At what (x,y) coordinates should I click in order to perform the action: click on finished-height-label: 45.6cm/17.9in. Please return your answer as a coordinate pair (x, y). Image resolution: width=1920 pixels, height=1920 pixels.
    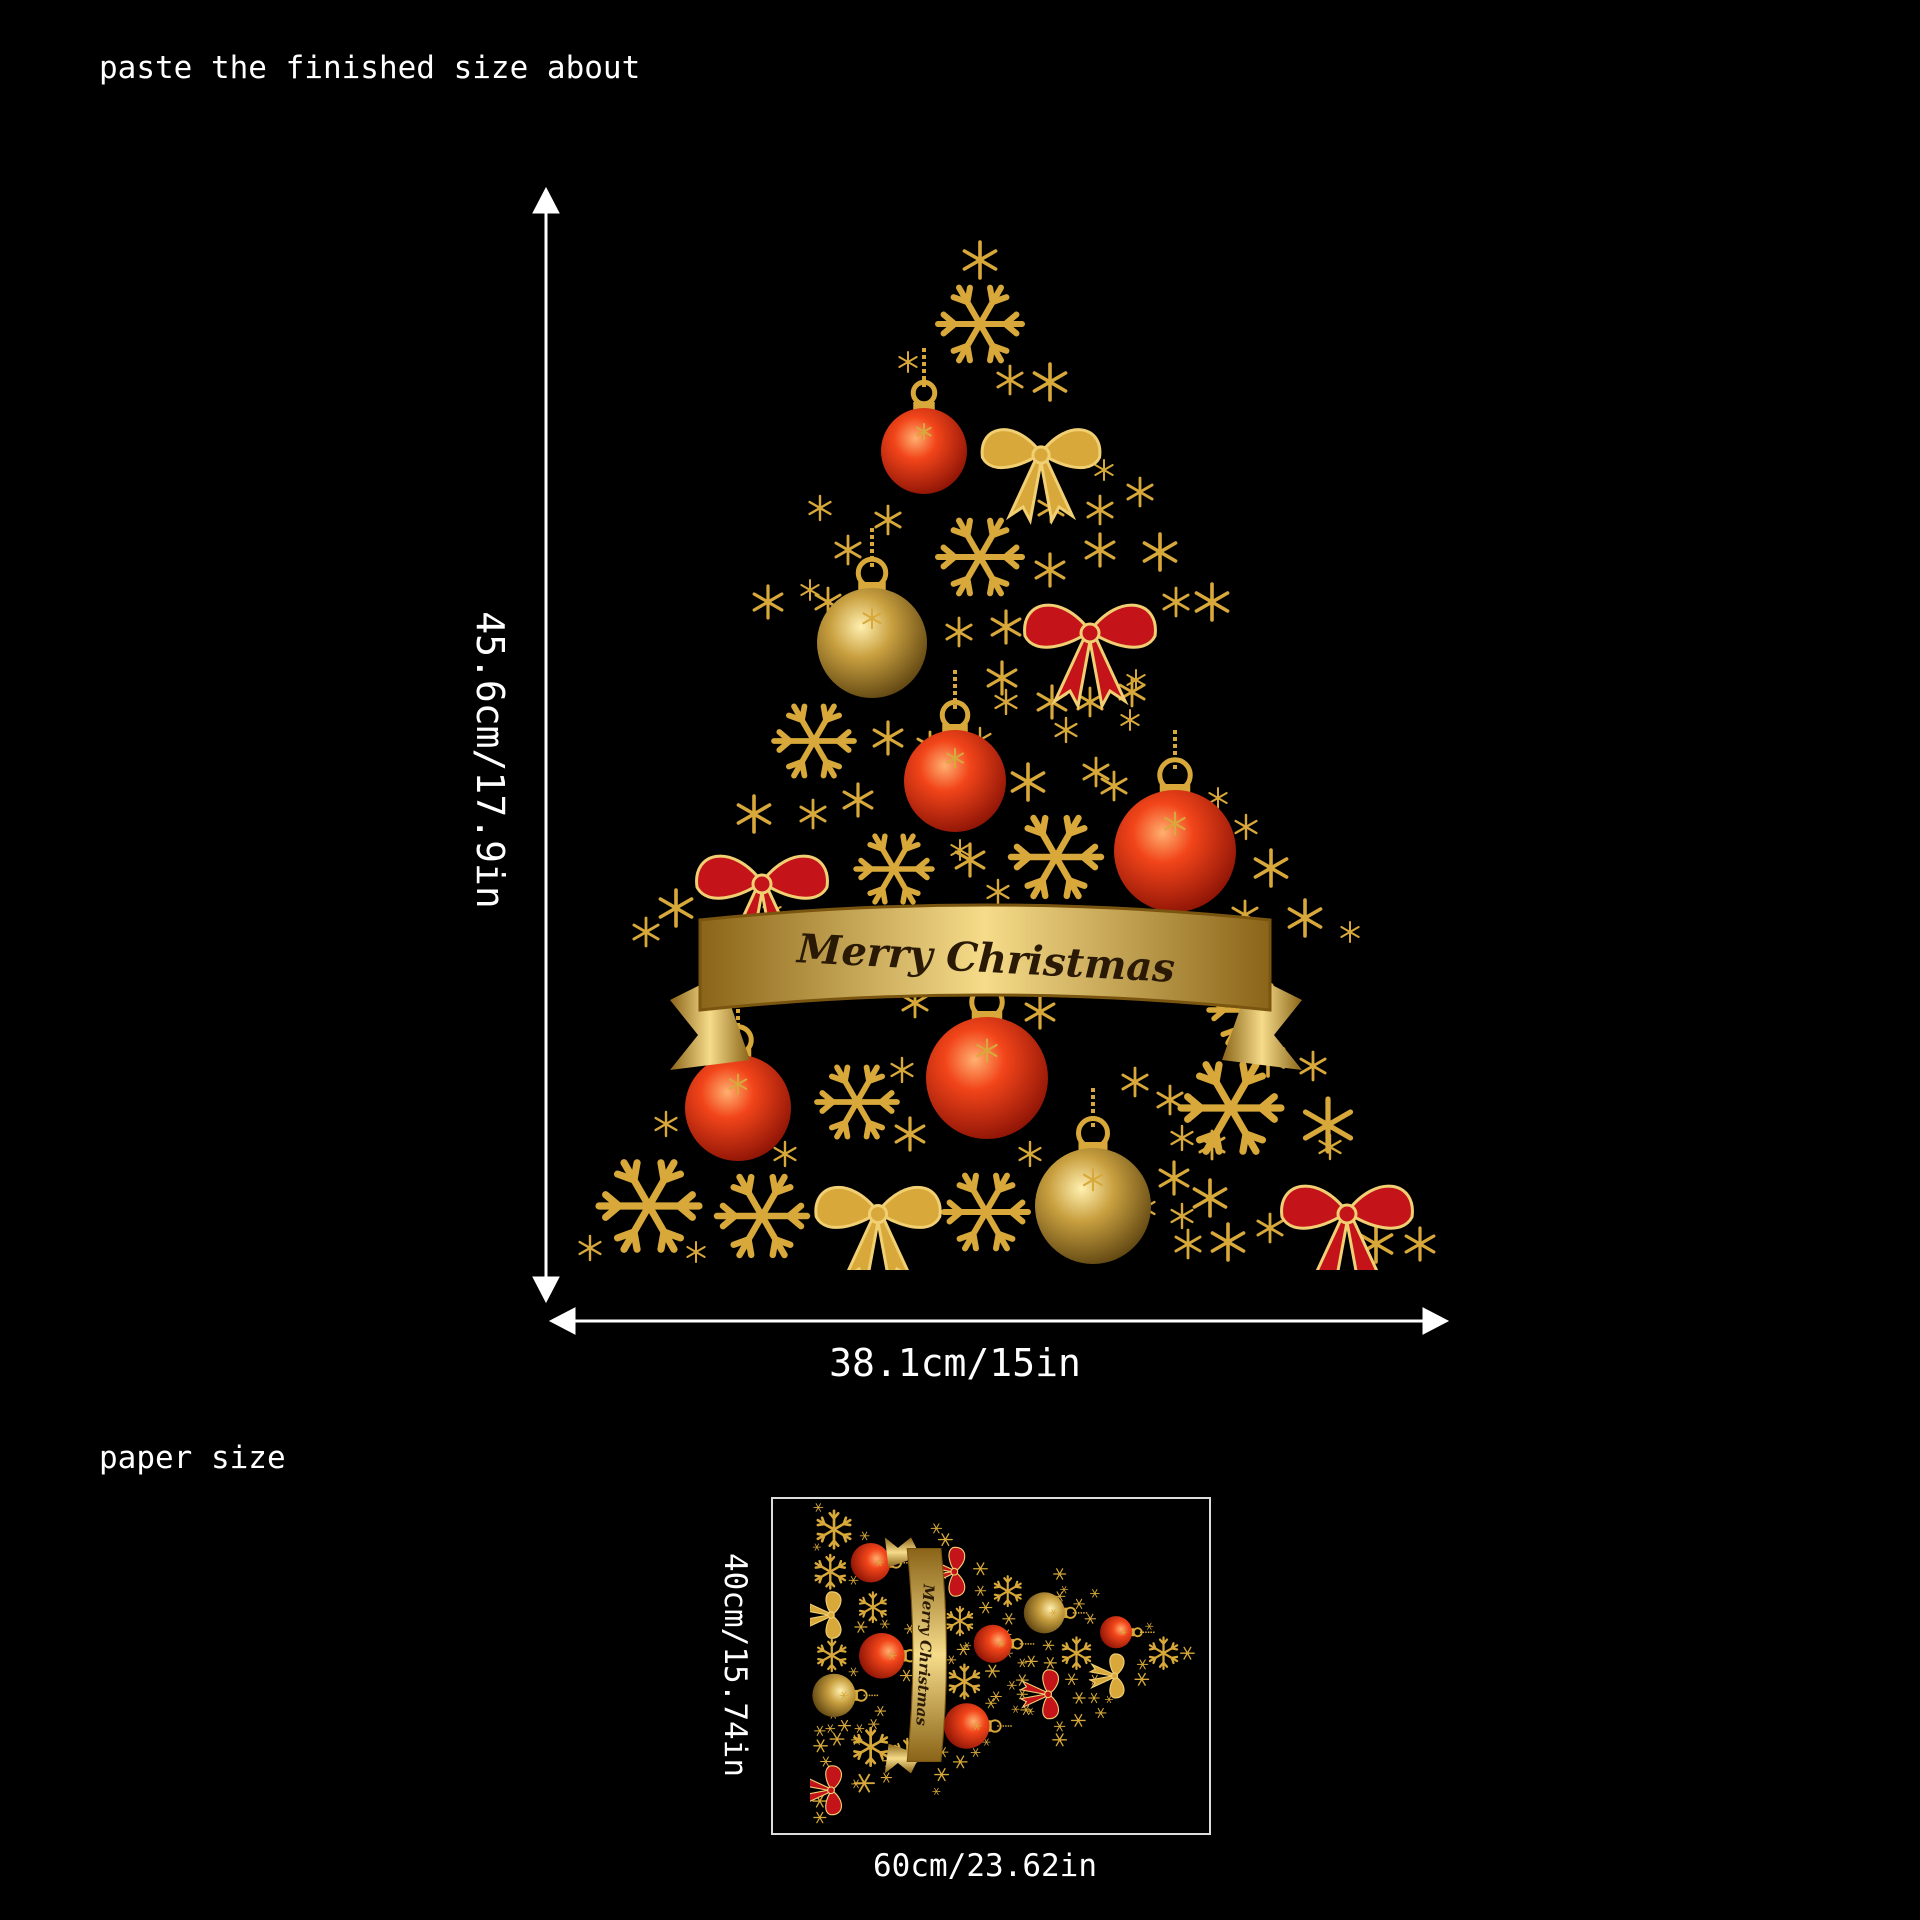
    Looking at the image, I should click on (490, 760).